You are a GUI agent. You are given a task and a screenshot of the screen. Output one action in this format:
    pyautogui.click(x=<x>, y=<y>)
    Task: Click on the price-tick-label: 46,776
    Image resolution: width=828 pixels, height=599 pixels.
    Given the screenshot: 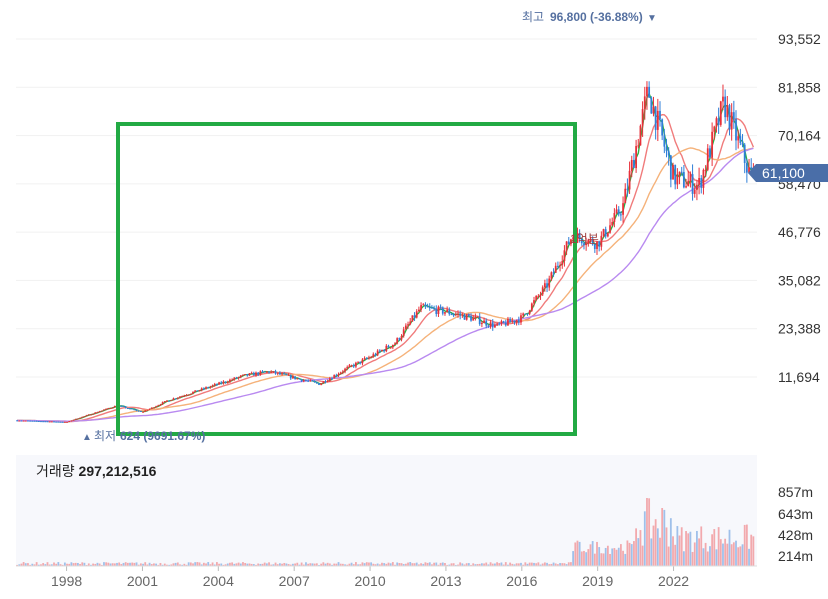 What is the action you would take?
    pyautogui.click(x=799, y=232)
    